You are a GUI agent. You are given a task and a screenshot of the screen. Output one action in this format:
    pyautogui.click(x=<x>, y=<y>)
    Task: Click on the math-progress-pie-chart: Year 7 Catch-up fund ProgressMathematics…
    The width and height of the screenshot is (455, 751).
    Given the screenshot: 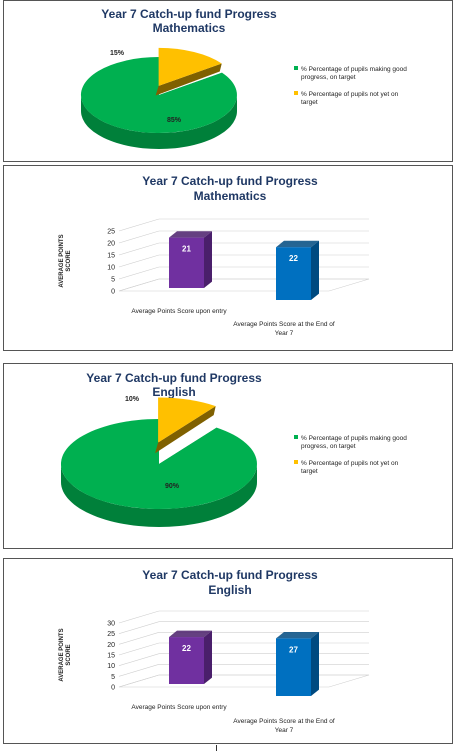 What is the action you would take?
    pyautogui.click(x=243, y=78)
    